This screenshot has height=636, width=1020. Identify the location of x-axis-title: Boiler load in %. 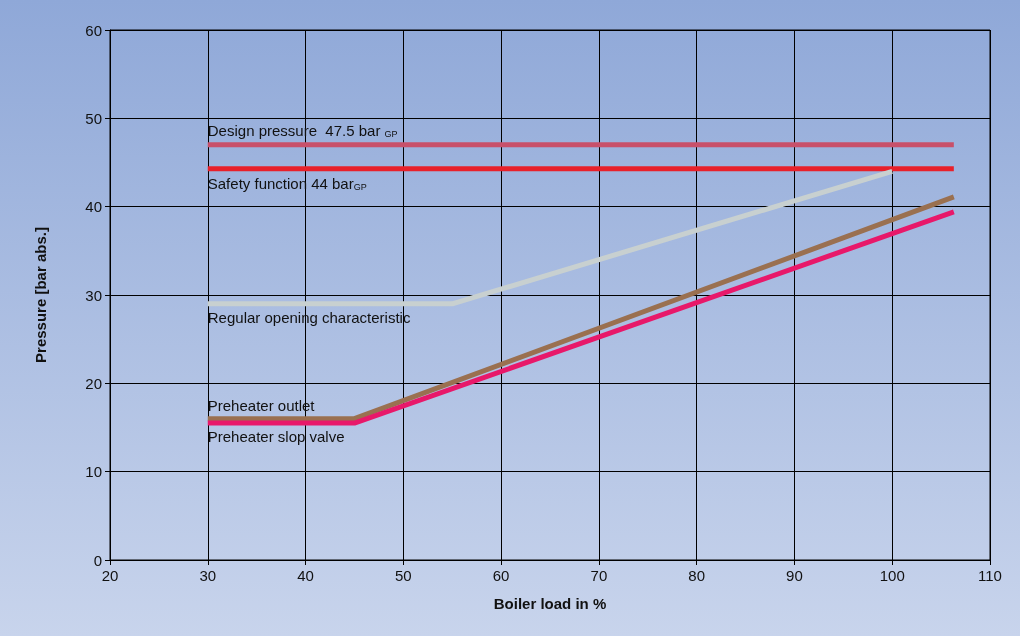
(550, 603).